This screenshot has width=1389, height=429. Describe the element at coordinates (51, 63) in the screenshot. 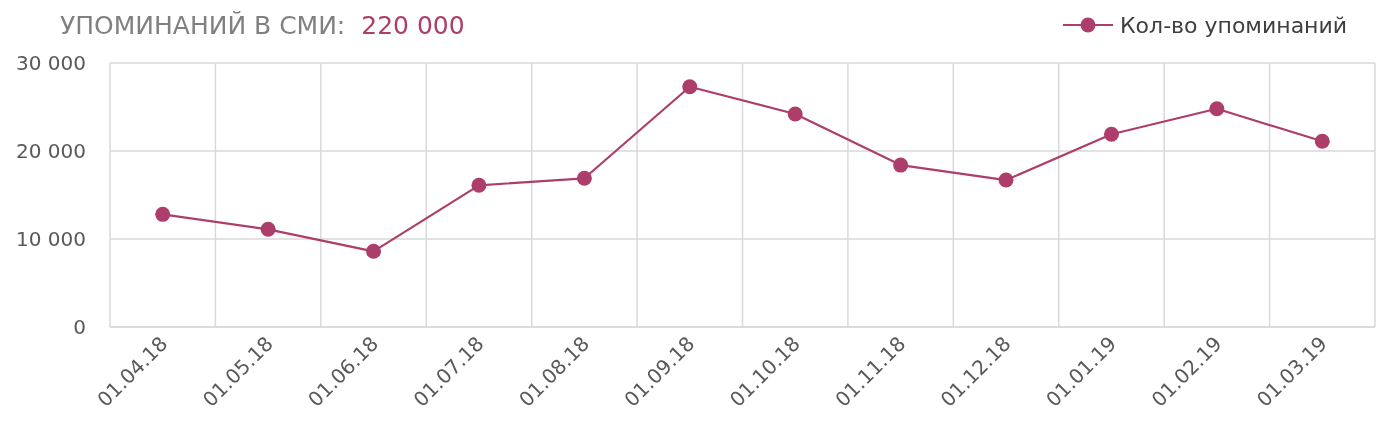

I see `y-tick-label: 30 000` at that location.